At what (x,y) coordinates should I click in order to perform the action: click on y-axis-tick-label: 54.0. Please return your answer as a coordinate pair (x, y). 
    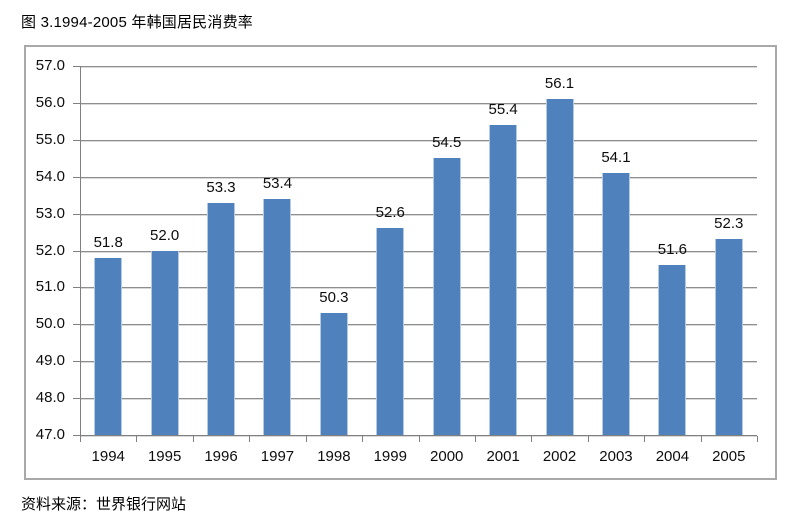
    Looking at the image, I should click on (50, 176).